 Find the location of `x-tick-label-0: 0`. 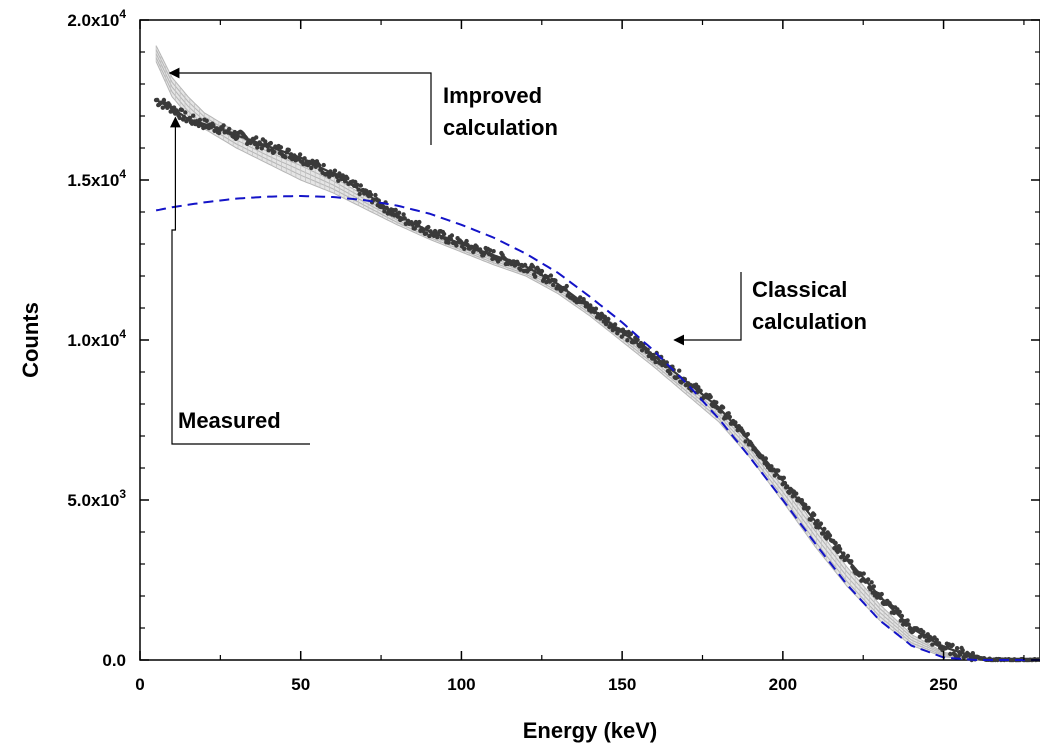

x-tick-label-0: 0 is located at coordinates (139, 684).